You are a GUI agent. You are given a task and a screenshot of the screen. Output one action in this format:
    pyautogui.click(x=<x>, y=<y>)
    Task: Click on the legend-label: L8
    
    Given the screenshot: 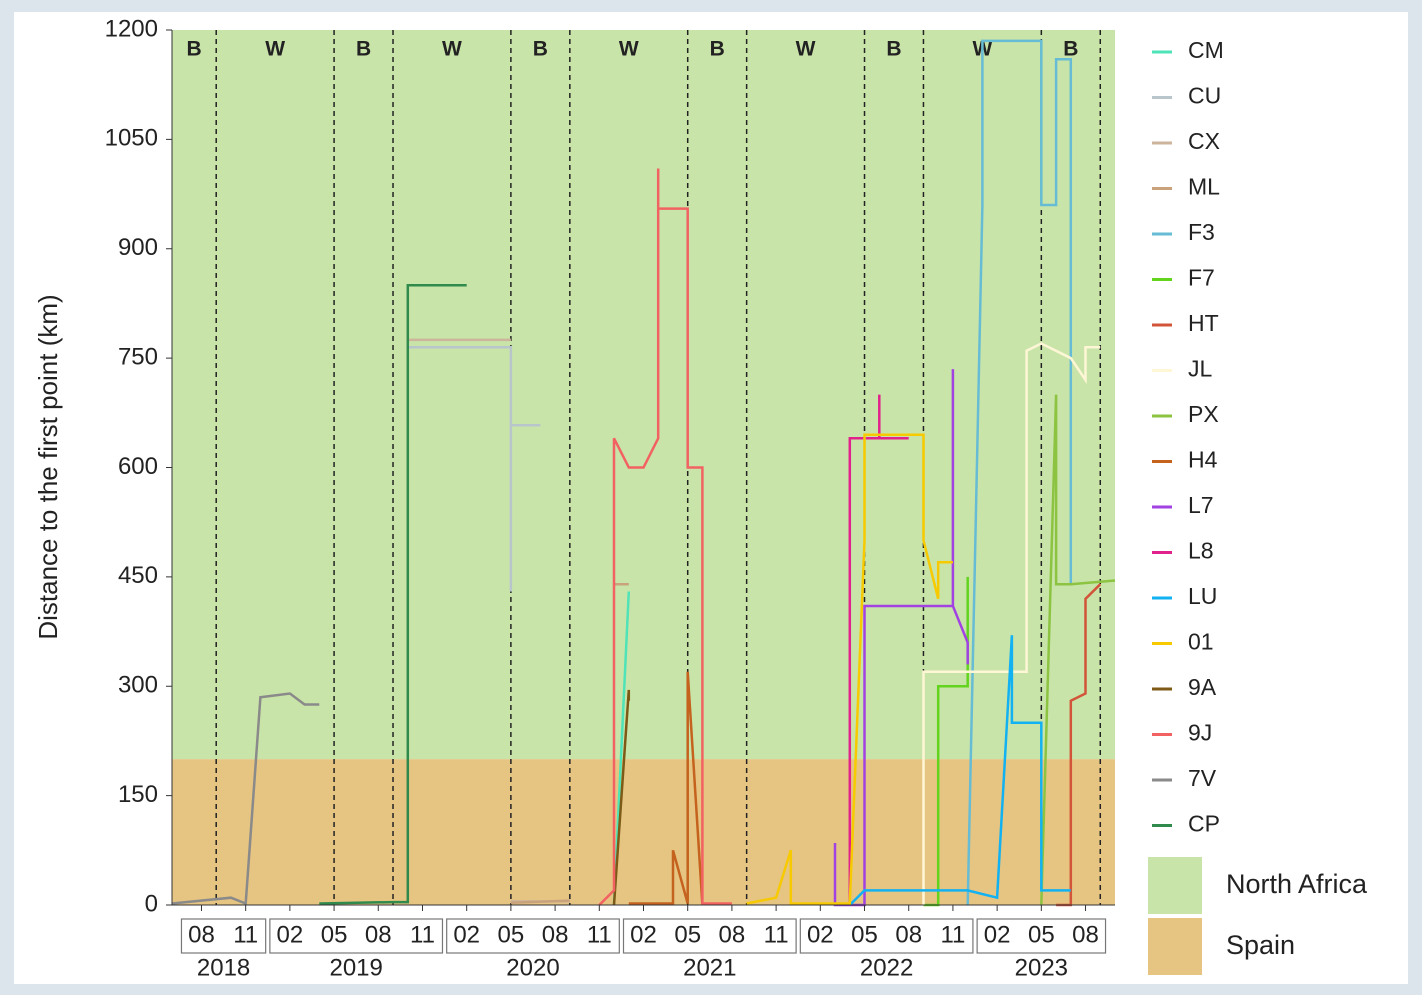 What is the action you would take?
    pyautogui.click(x=1201, y=551)
    